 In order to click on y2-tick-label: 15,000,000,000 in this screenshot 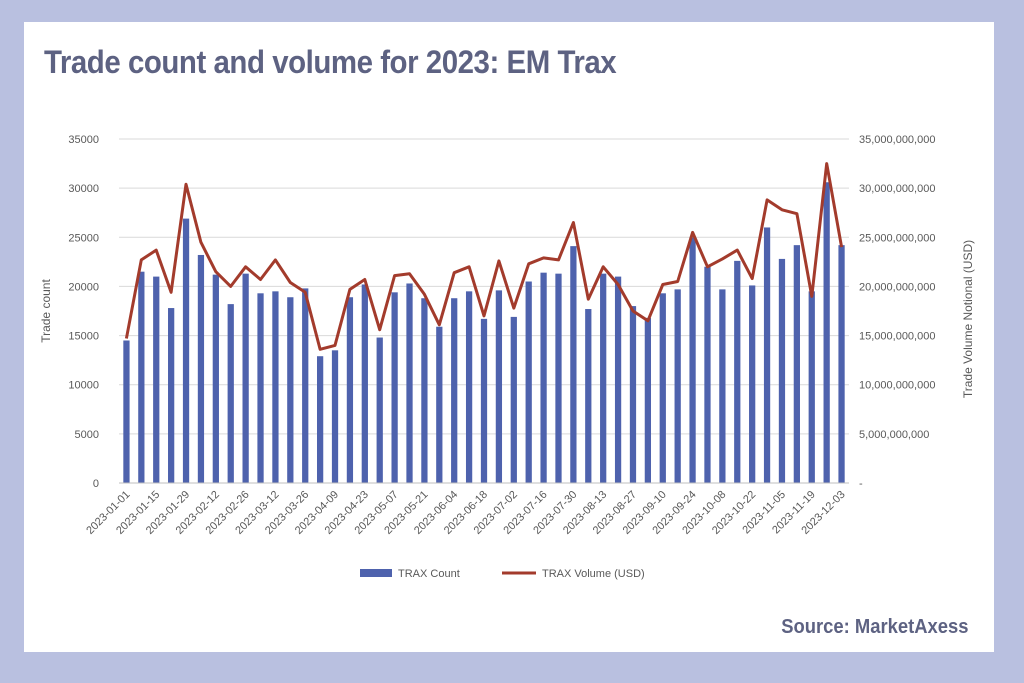, I will do `click(897, 337)`.